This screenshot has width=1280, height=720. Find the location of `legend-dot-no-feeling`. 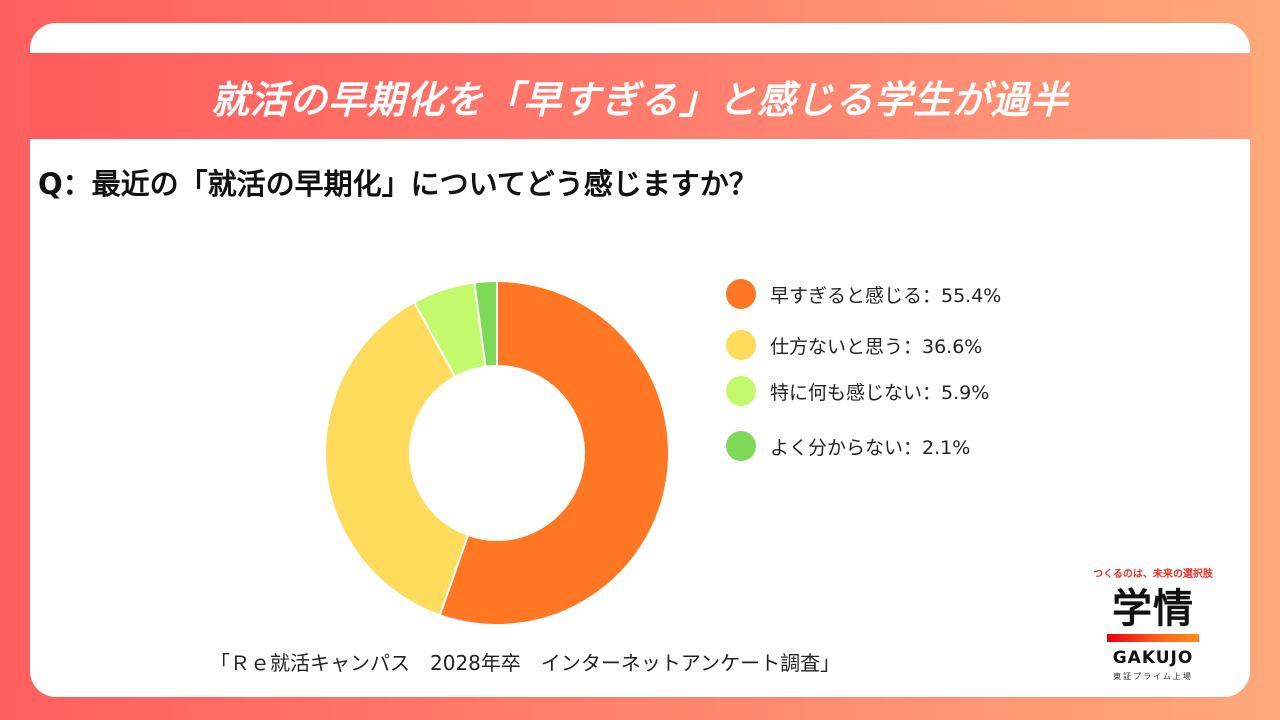

legend-dot-no-feeling is located at coordinates (741, 391).